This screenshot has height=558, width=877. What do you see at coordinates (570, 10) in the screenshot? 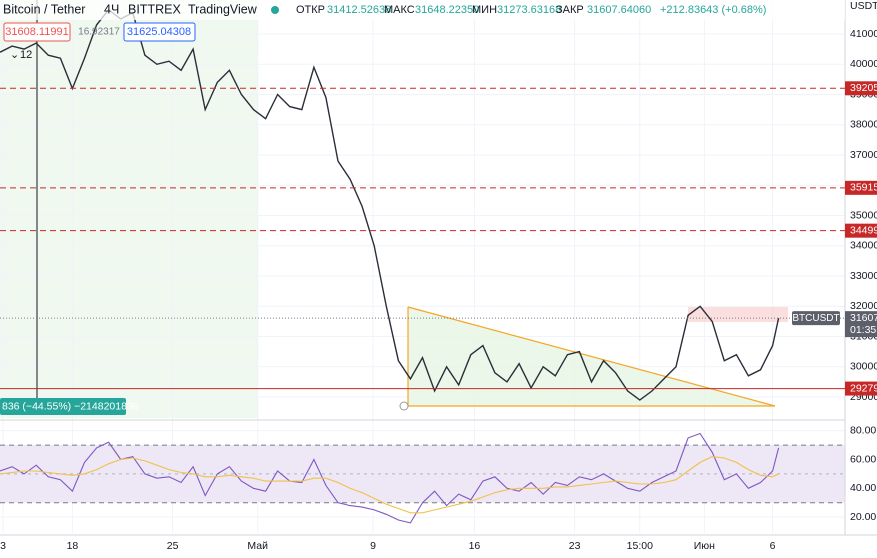
I see `ohlc-label: ЗАКР` at bounding box center [570, 10].